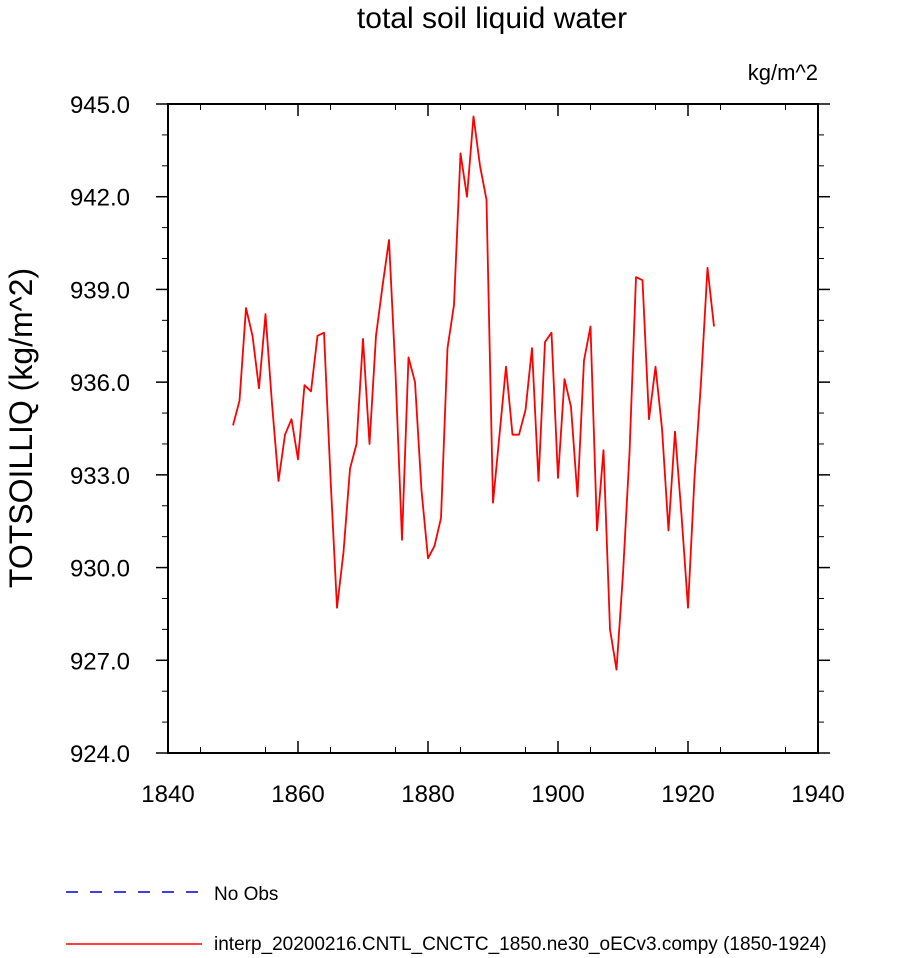 The image size is (914, 958). I want to click on units-label: kg/m^2, so click(783, 72).